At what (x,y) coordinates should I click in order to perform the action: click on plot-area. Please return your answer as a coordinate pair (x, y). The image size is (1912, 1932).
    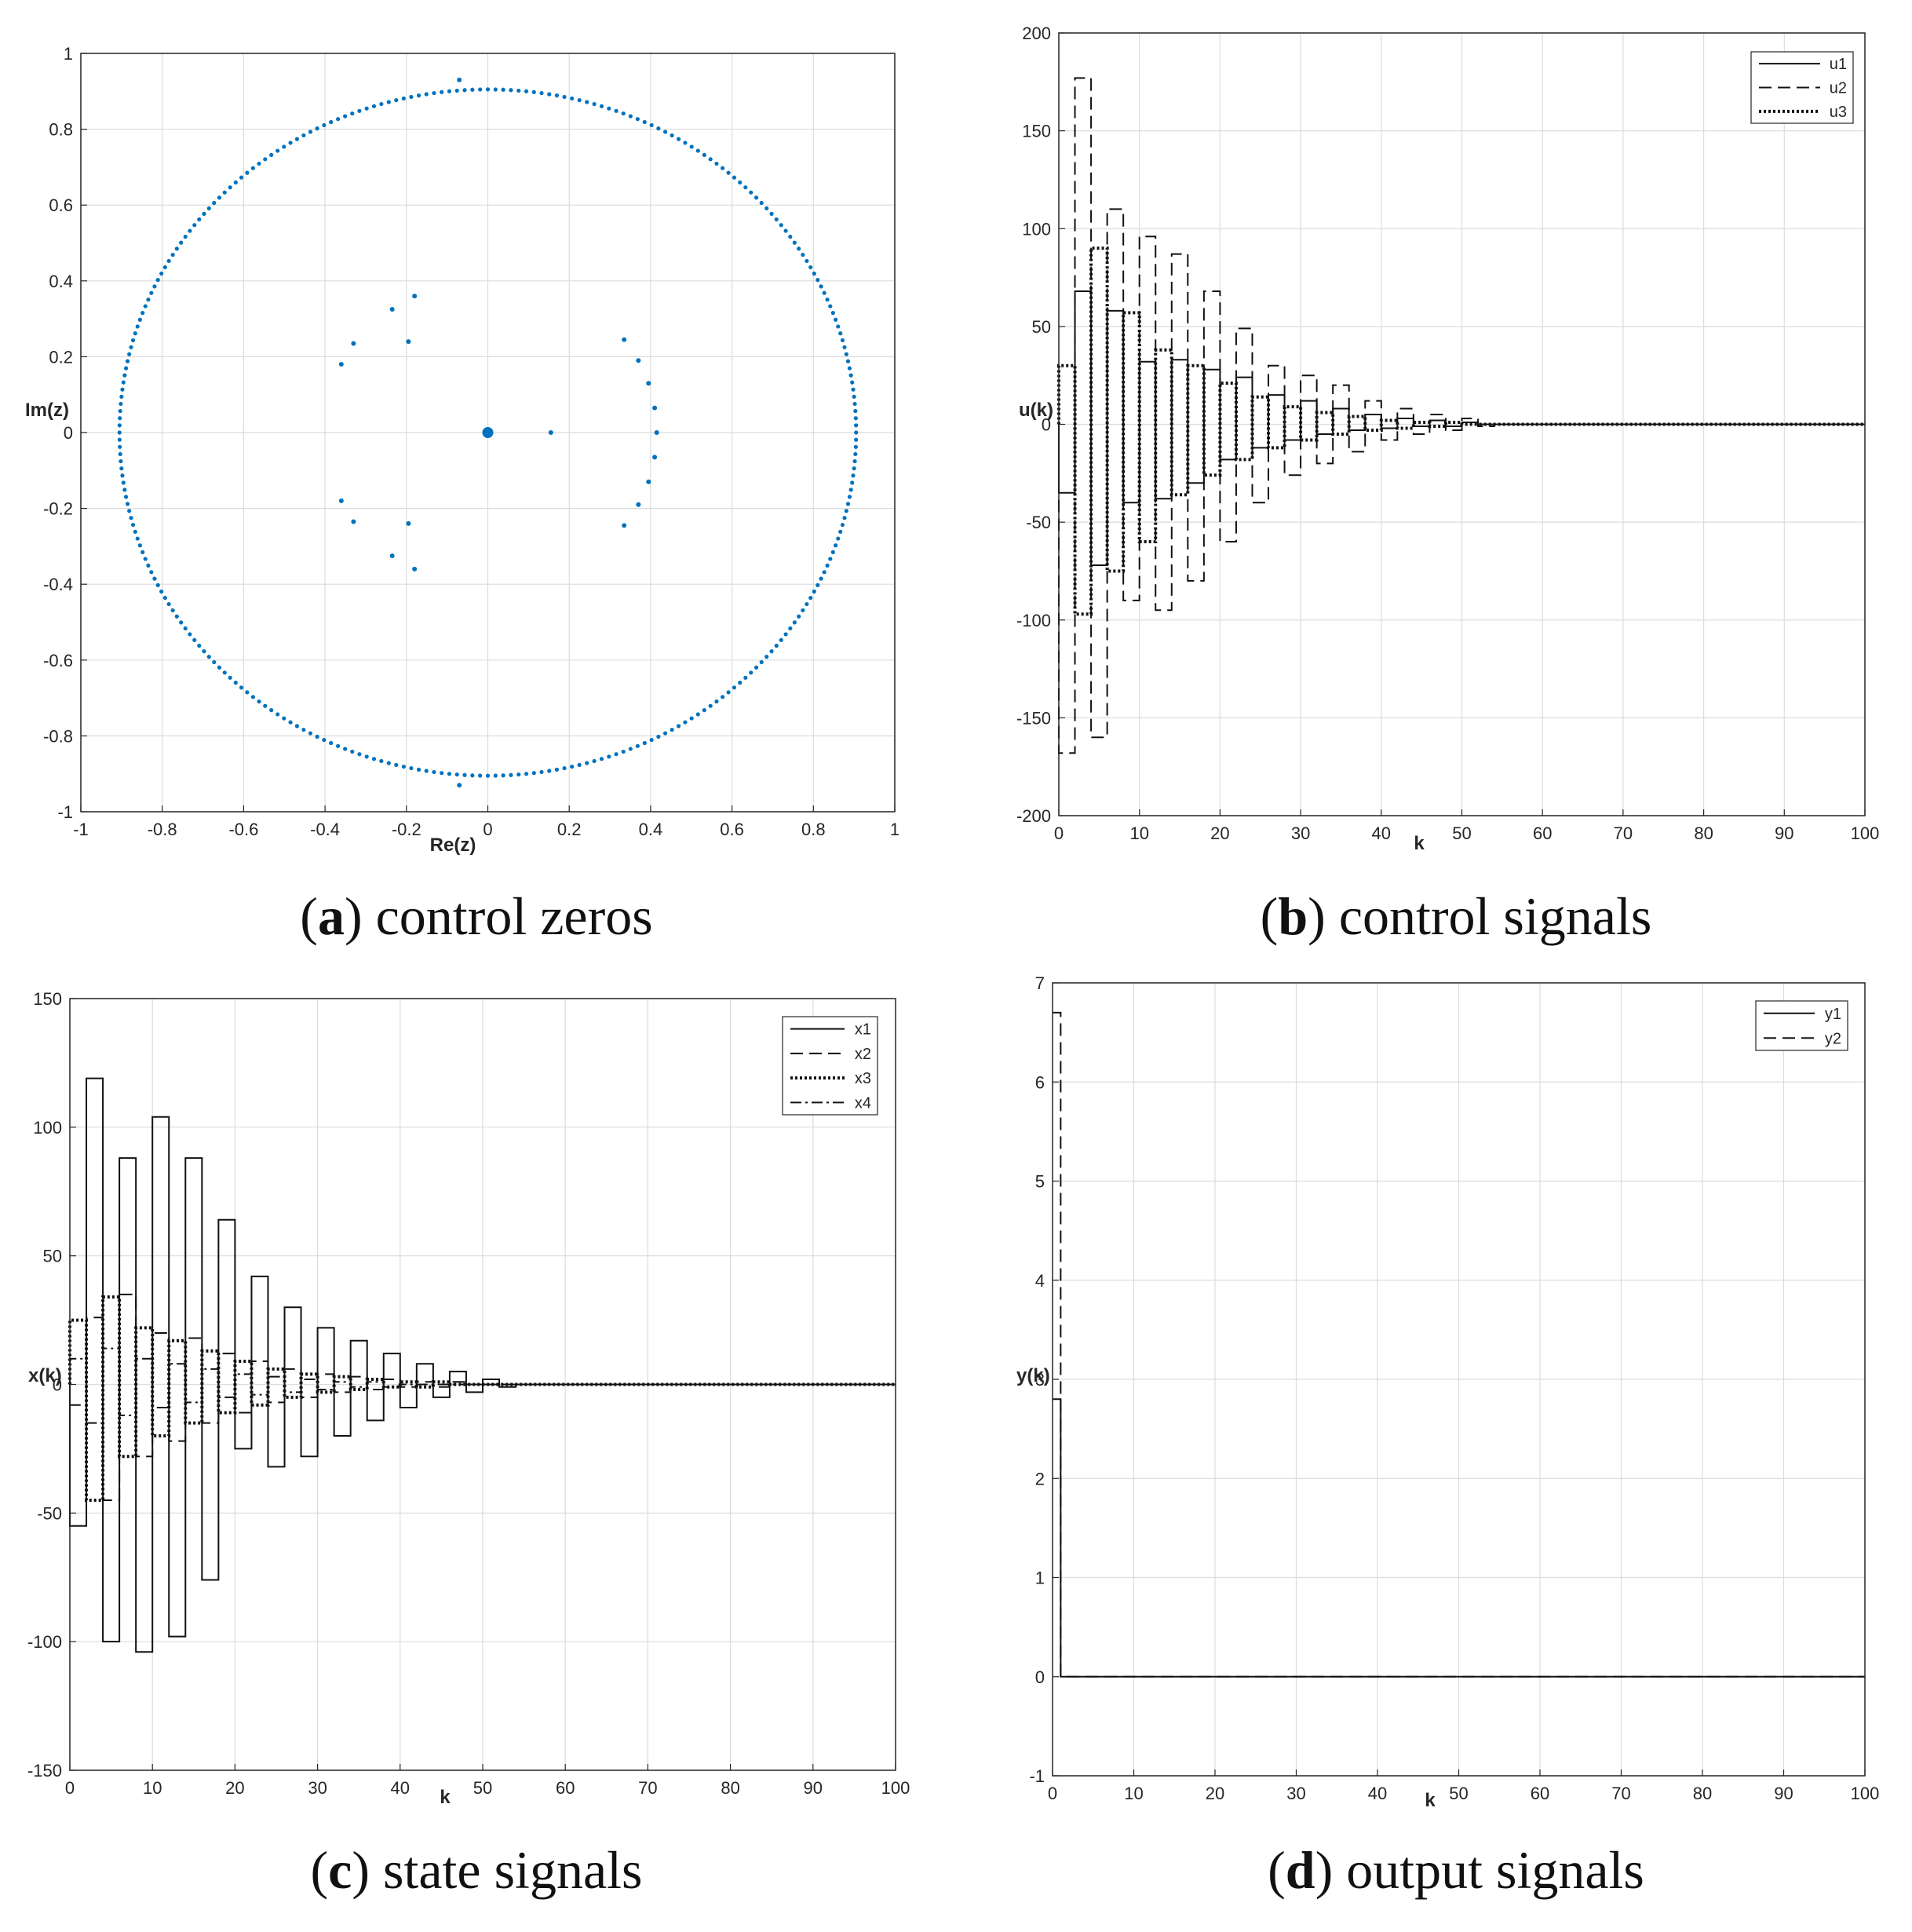
    Looking at the image, I should click on (482, 1365).